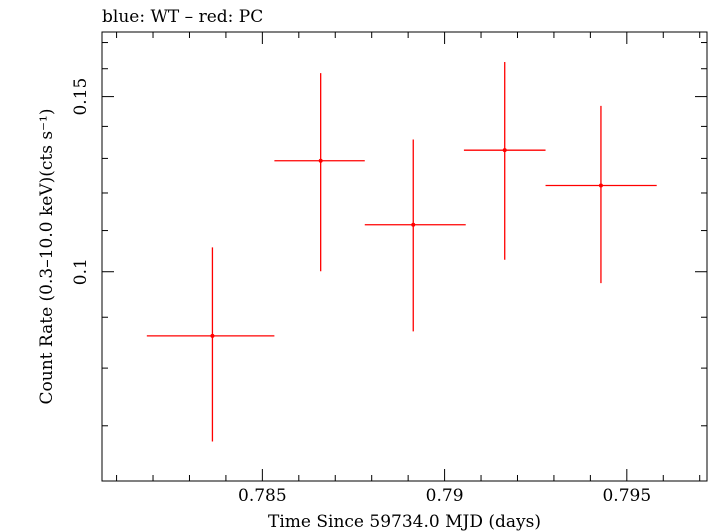 This screenshot has width=709, height=532. Describe the element at coordinates (262, 496) in the screenshot. I see `x-tick-label: 0.785` at that location.